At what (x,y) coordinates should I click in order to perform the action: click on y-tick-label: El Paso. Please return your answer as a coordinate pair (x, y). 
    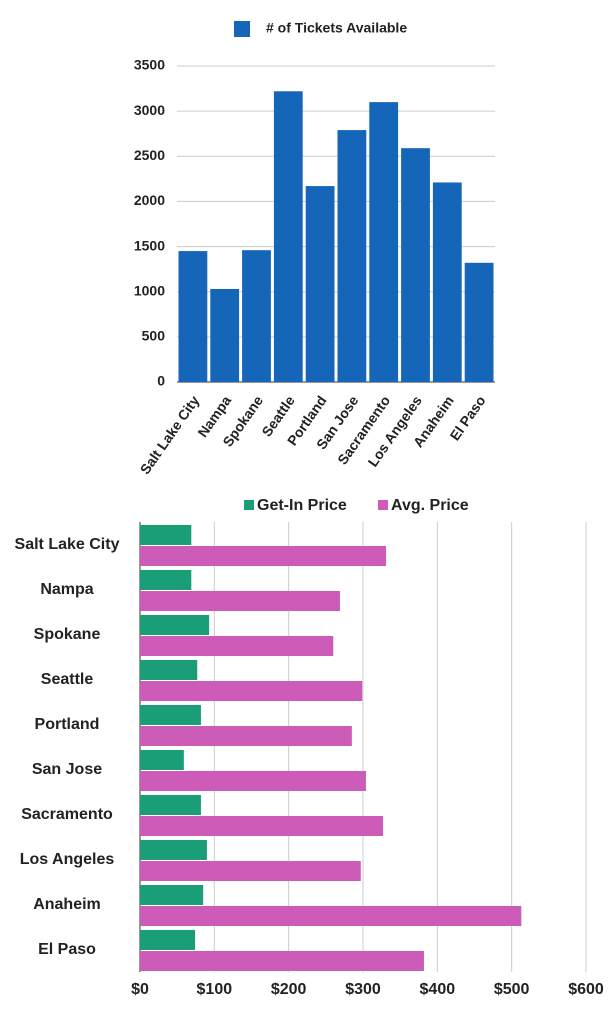
    Looking at the image, I should click on (67, 949).